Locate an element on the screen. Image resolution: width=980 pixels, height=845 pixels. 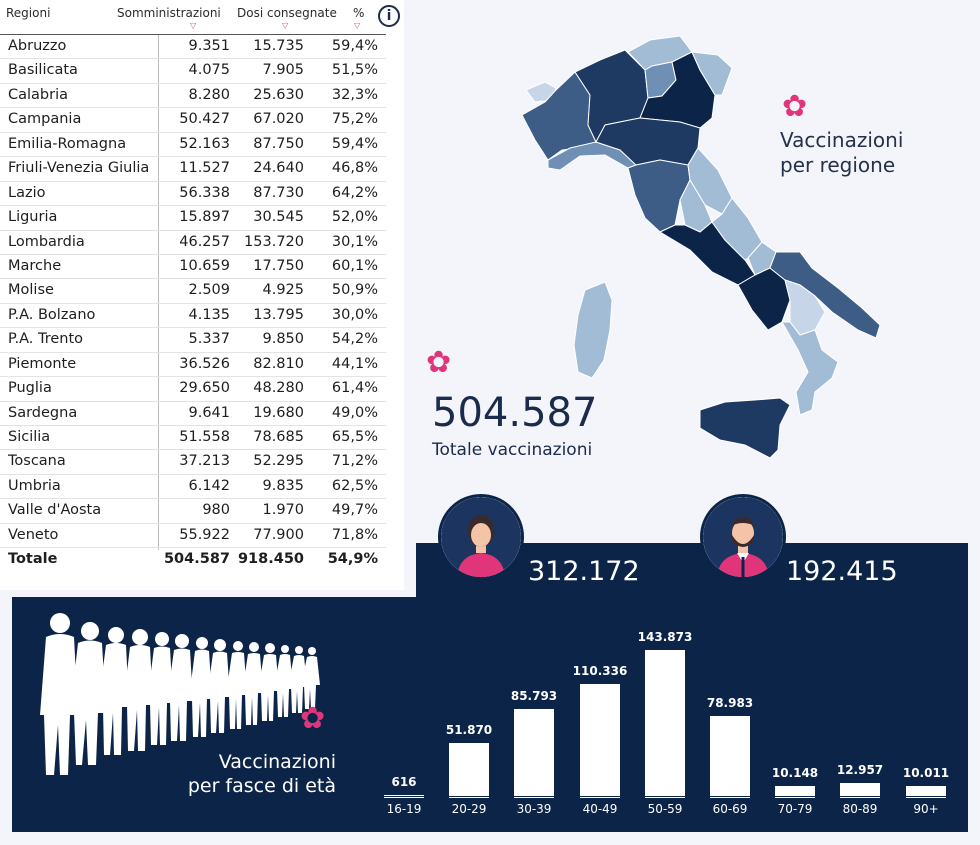
age-bar-value-label: 10.011 is located at coordinates (926, 773).